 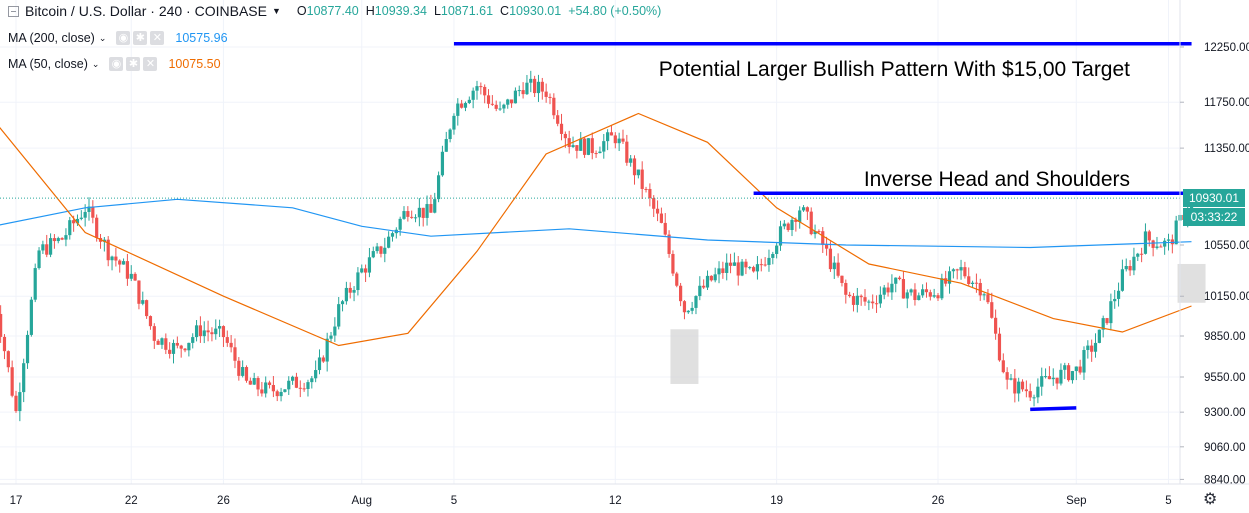 What do you see at coordinates (194, 64) in the screenshot?
I see `indicator-value: 10075.50` at bounding box center [194, 64].